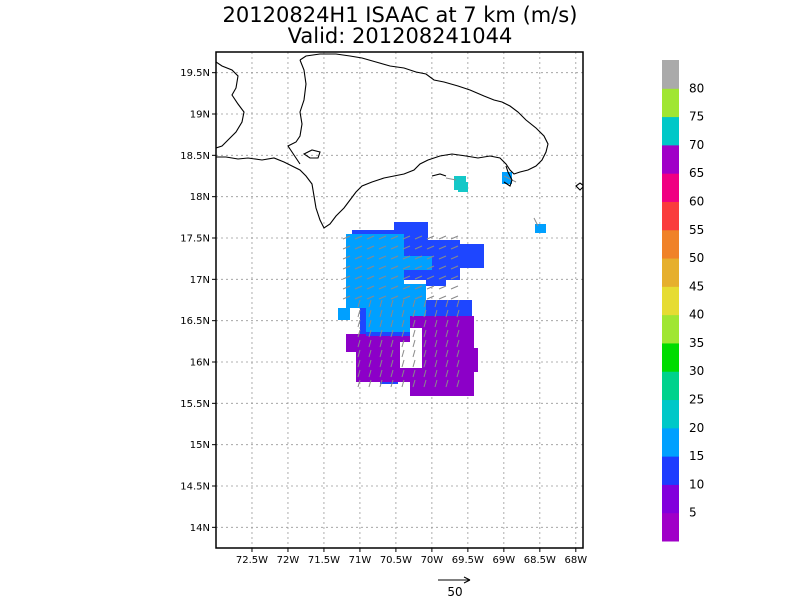 Image resolution: width=800 pixels, height=600 pixels. What do you see at coordinates (696, 88) in the screenshot?
I see `colorbar-label: 80` at bounding box center [696, 88].